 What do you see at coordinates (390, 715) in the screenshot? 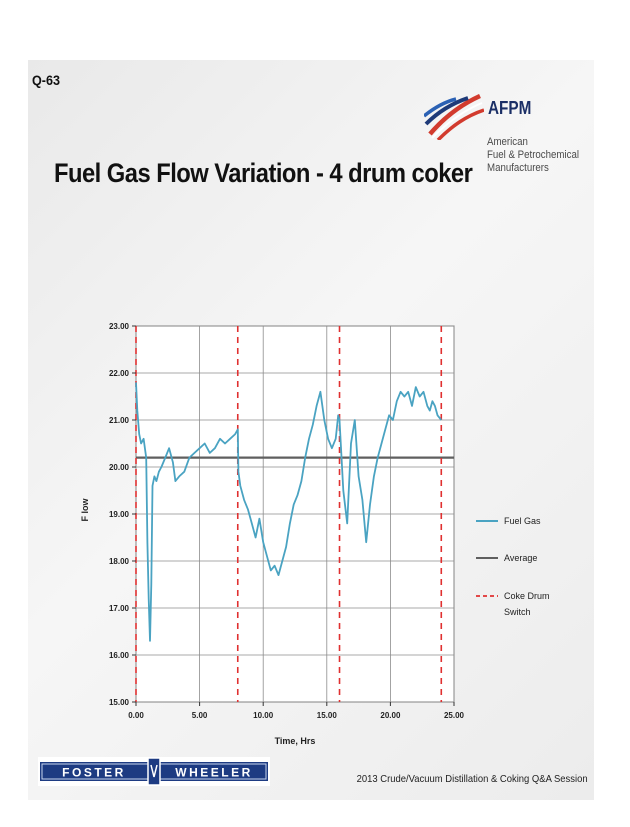
I see `x-tick-label: 20.00` at bounding box center [390, 715].